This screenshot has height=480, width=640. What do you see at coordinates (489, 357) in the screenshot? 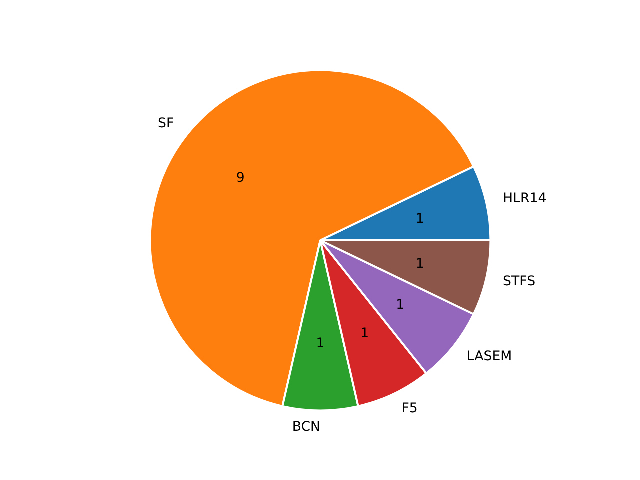
I see `slice-label: LASEM` at bounding box center [489, 357].